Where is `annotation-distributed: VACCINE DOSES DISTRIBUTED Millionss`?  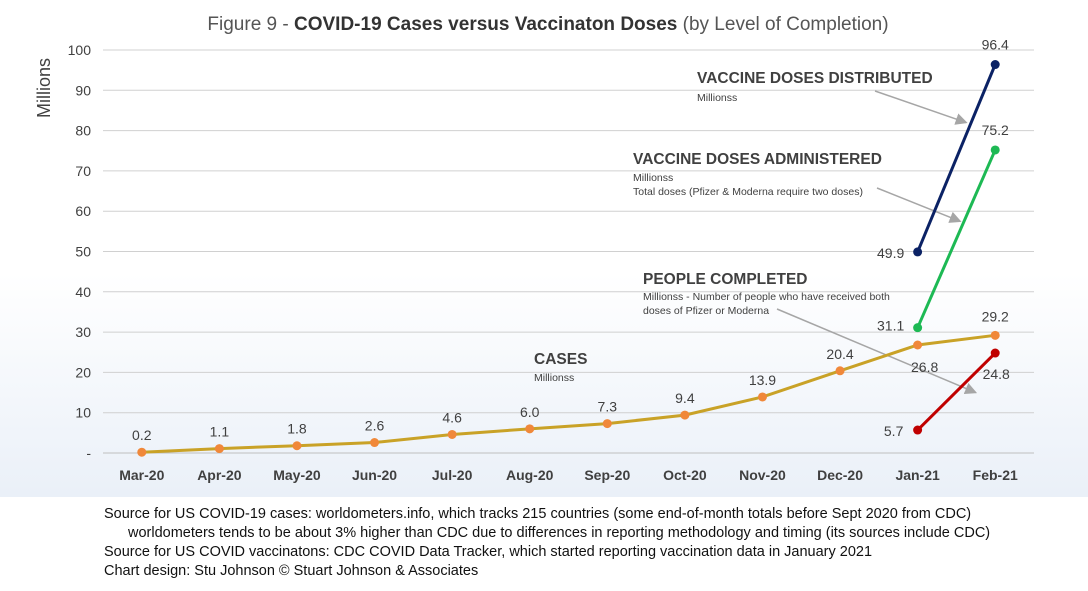 annotation-distributed: VACCINE DOSES DISTRIBUTED Millionss is located at coordinates (815, 87).